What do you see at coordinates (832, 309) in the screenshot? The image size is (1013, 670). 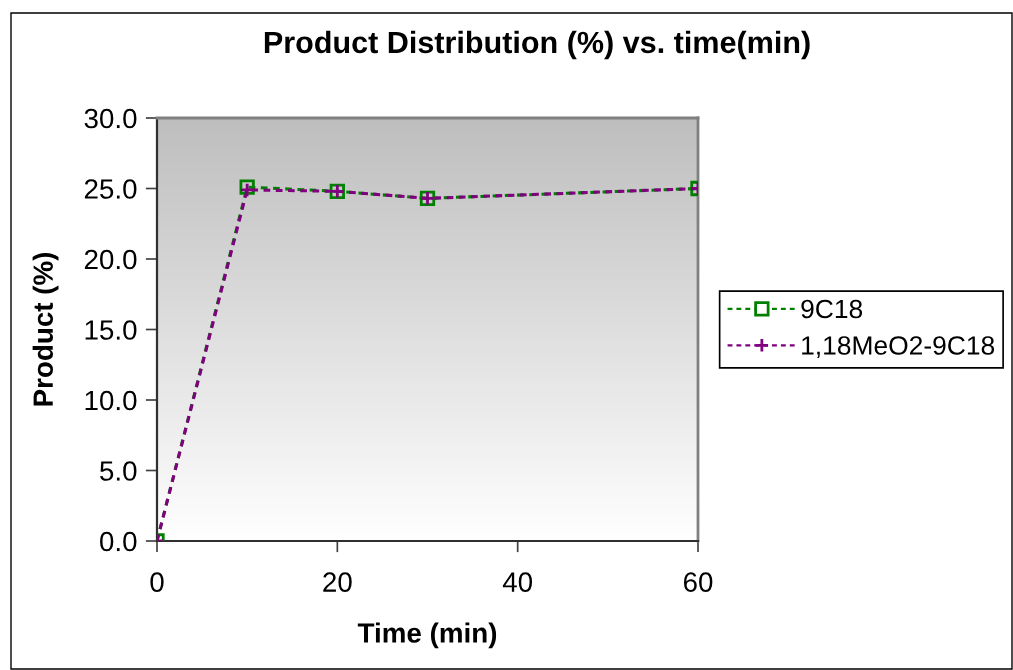 I see `legend-label: 9C18` at bounding box center [832, 309].